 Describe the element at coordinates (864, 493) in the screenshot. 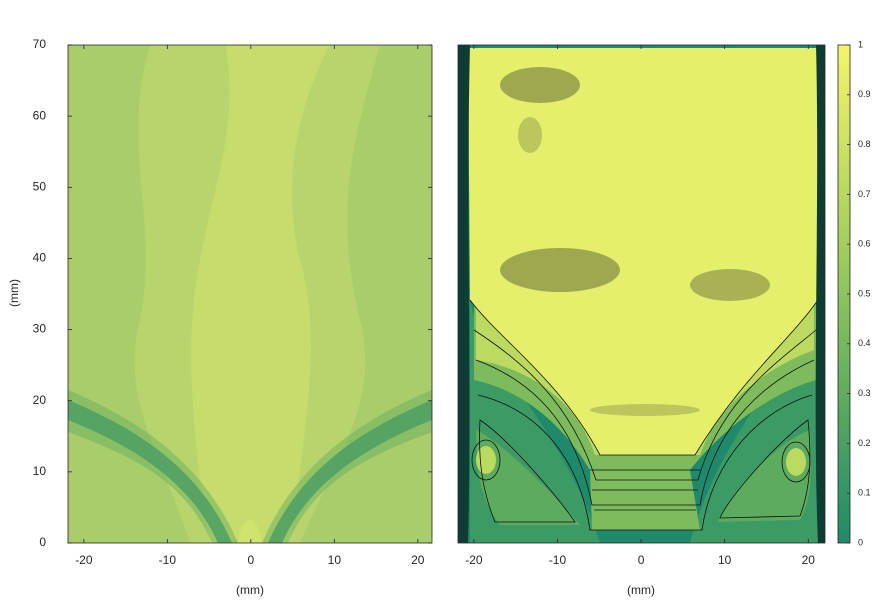

I see `colorbar-tick-label: 0.1` at that location.